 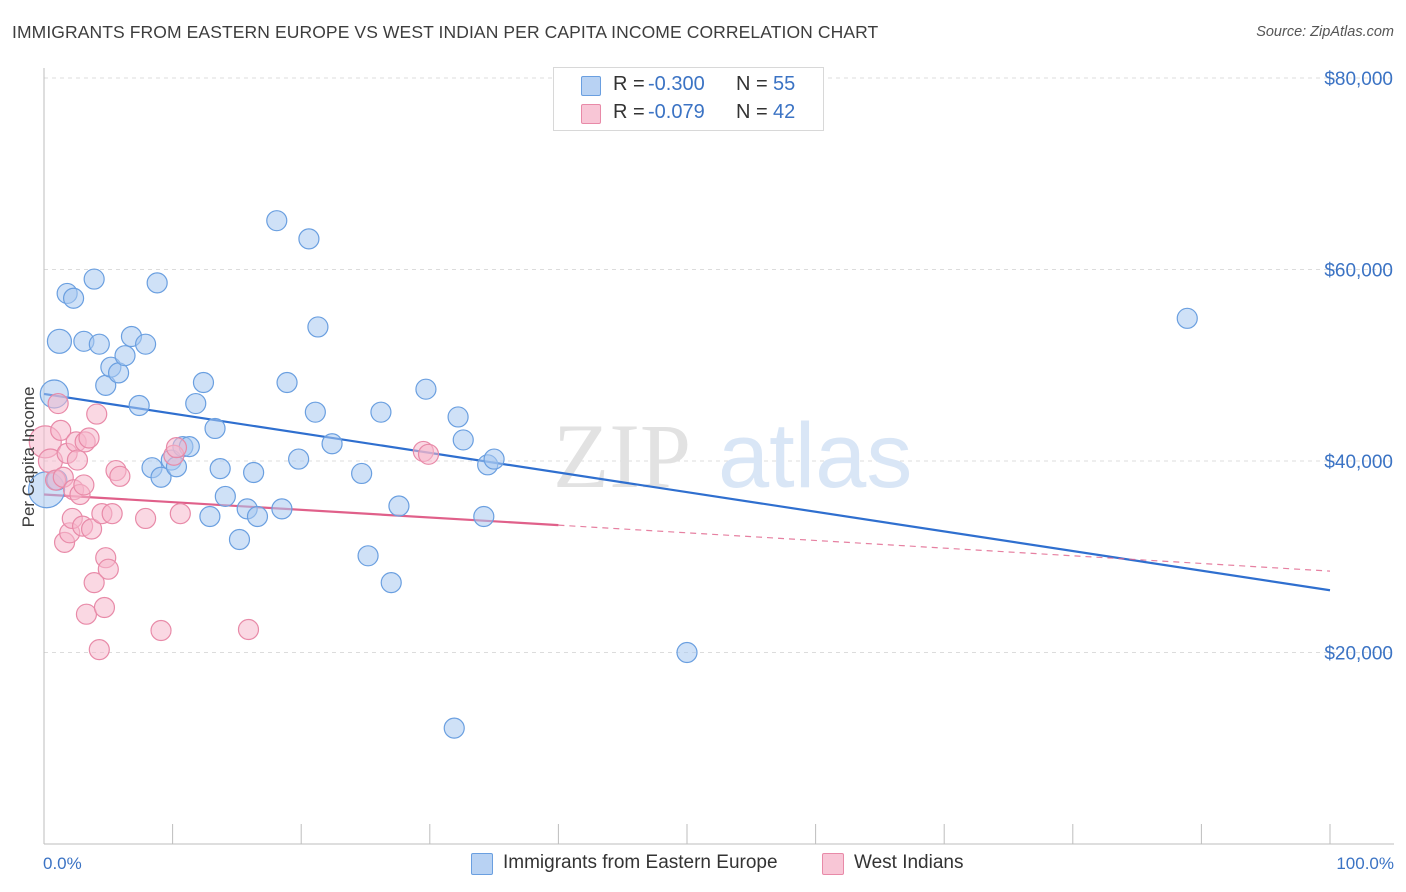 I want to click on x-tick-label-max: 100.0%, so click(x=1365, y=863).